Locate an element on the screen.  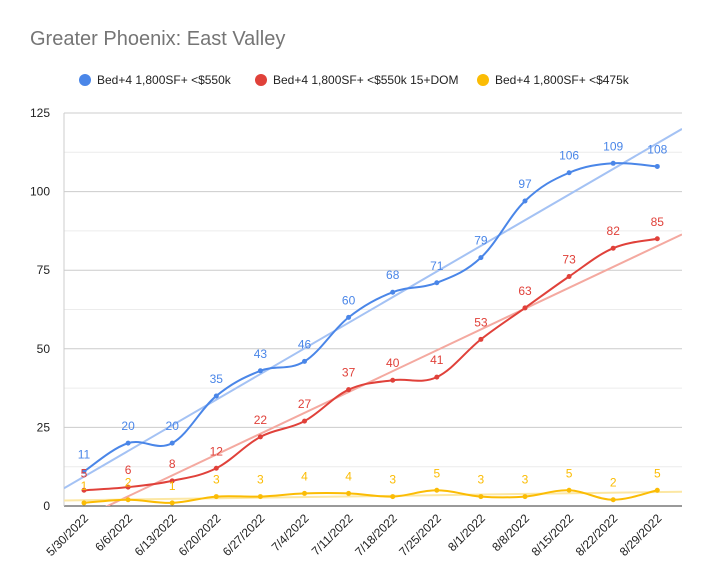
data-label: 12 is located at coordinates (217, 451).